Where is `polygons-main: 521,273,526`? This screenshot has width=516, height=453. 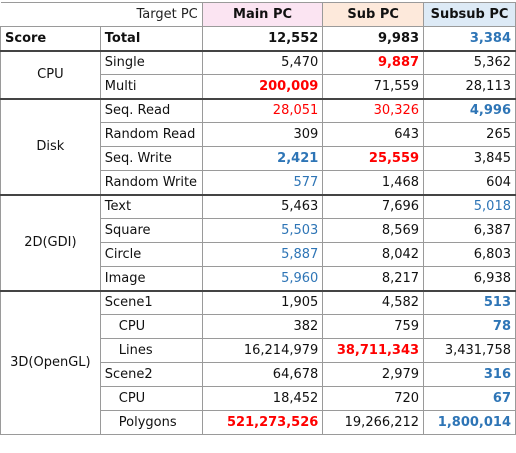
polygons-main: 521,273,526 is located at coordinates (262, 422).